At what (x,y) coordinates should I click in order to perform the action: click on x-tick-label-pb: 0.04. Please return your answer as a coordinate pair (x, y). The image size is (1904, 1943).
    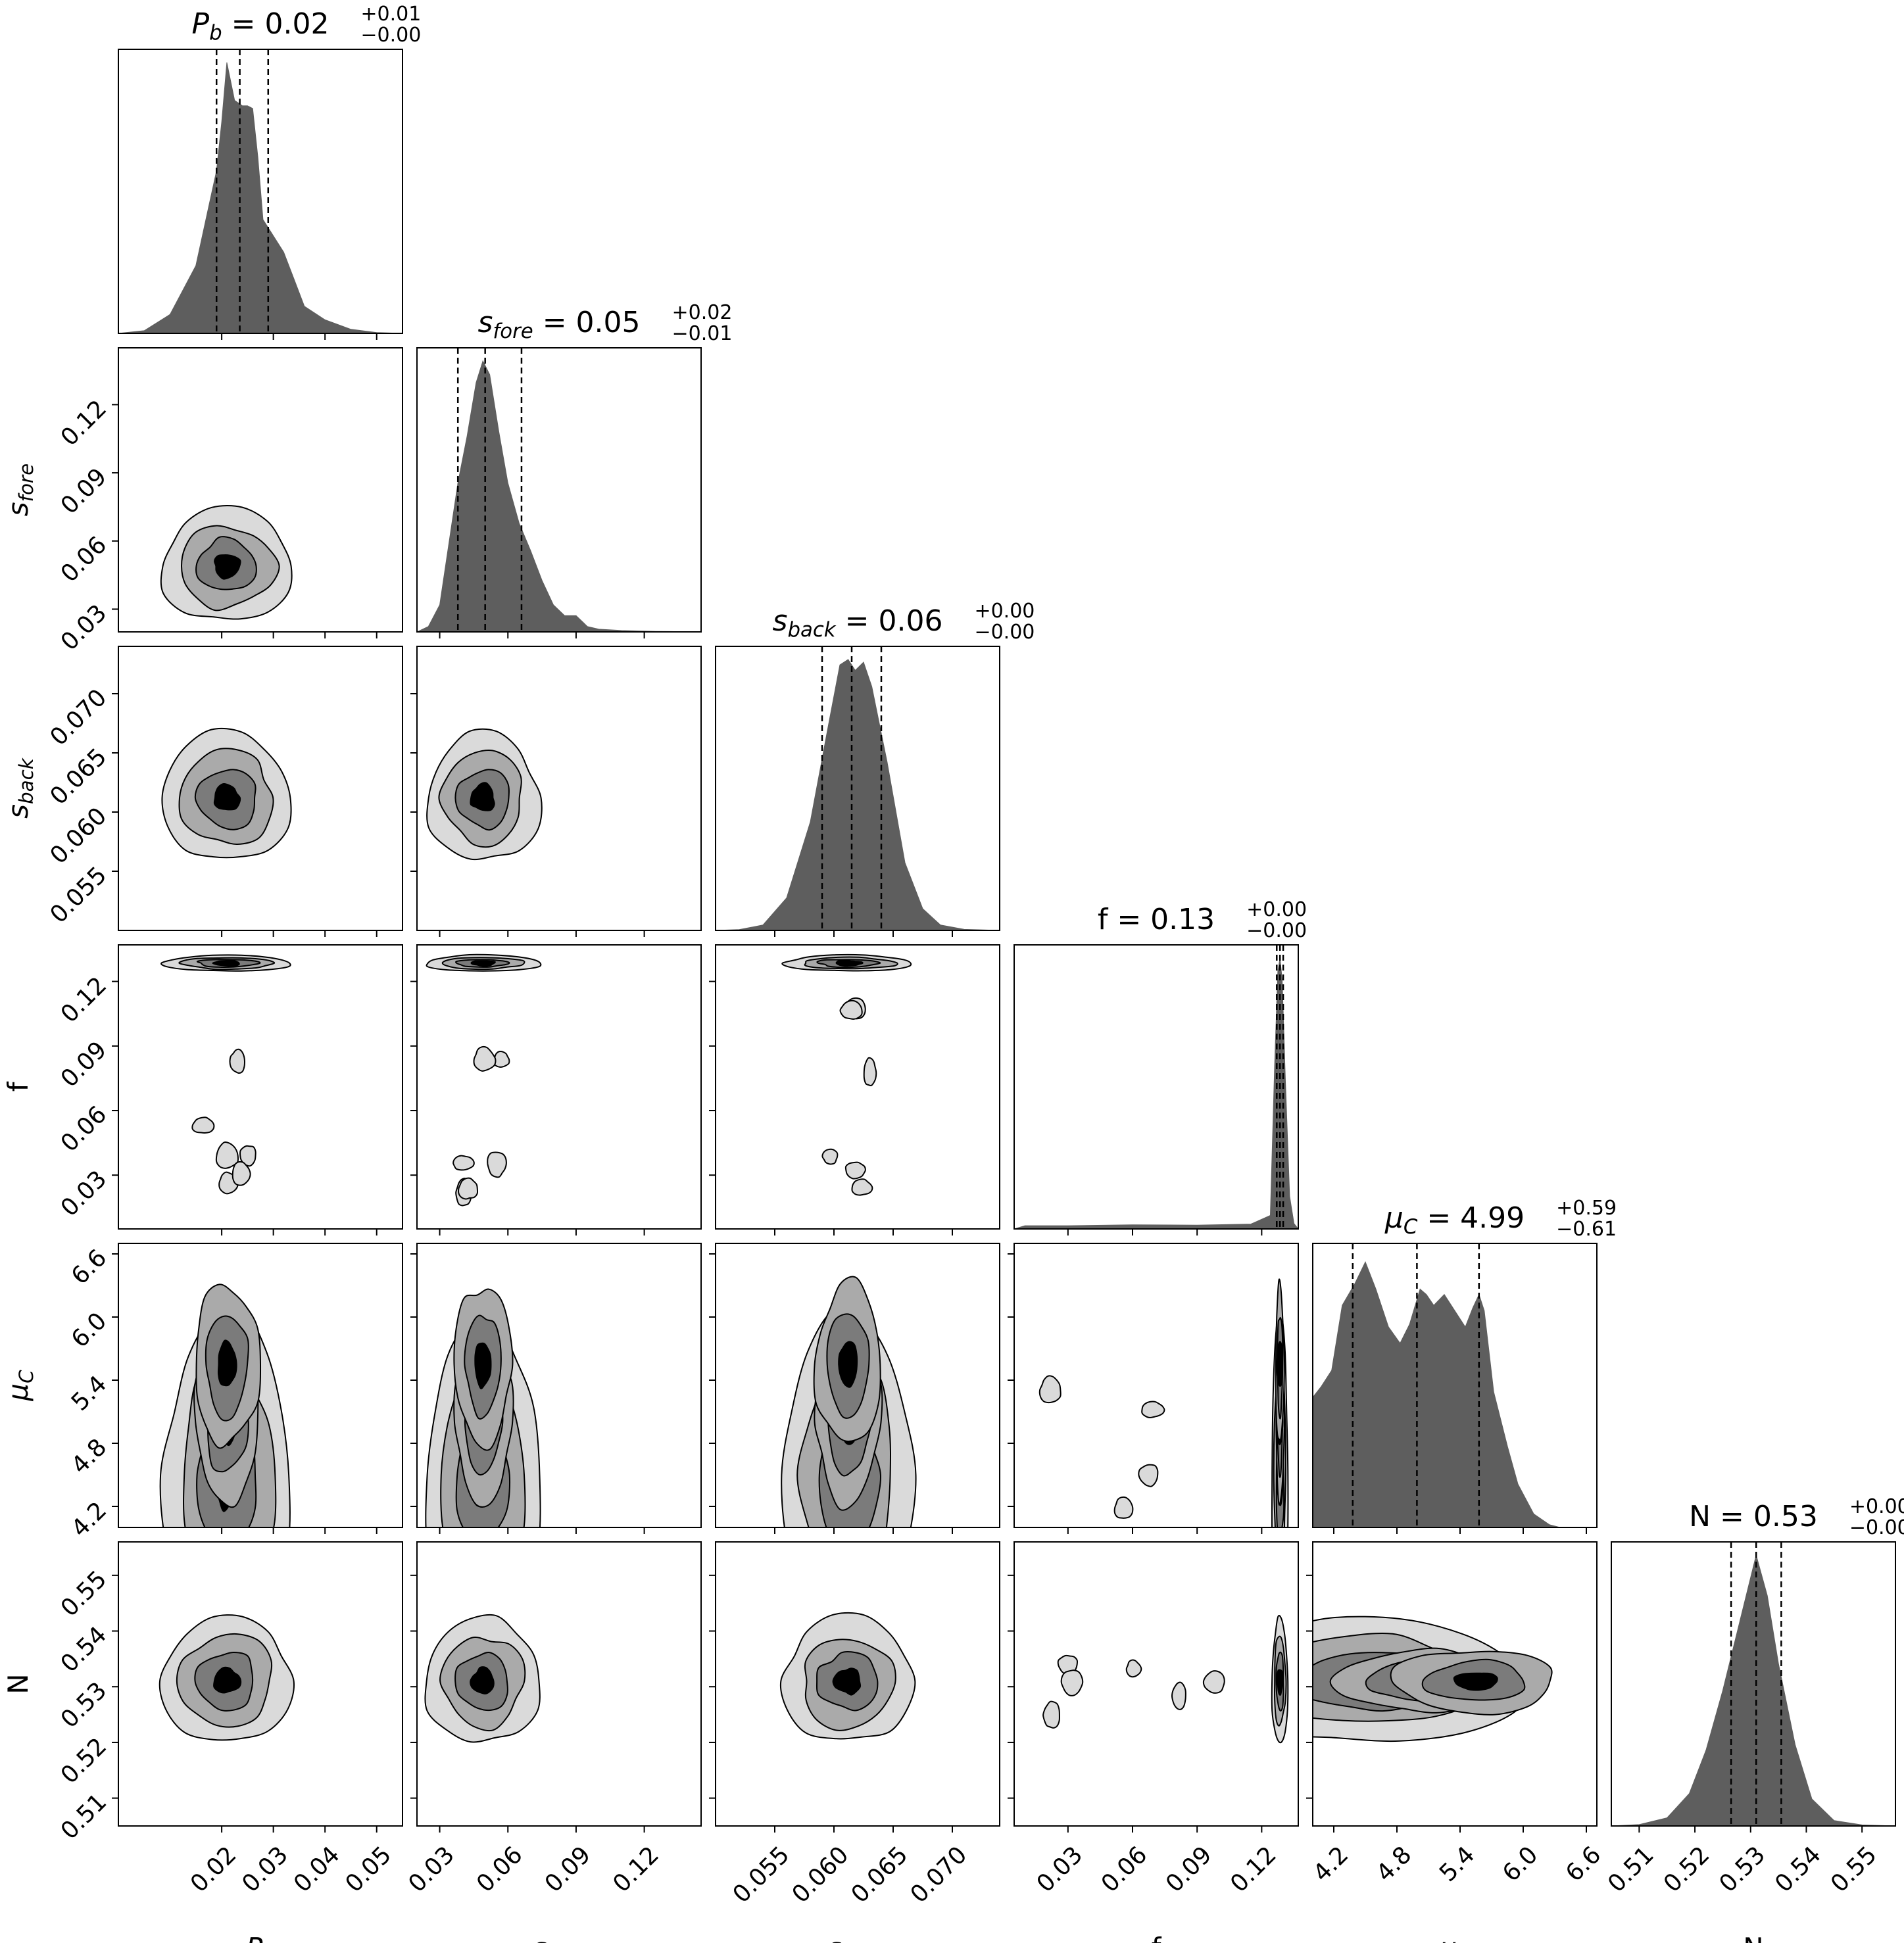
    Looking at the image, I should click on (317, 1869).